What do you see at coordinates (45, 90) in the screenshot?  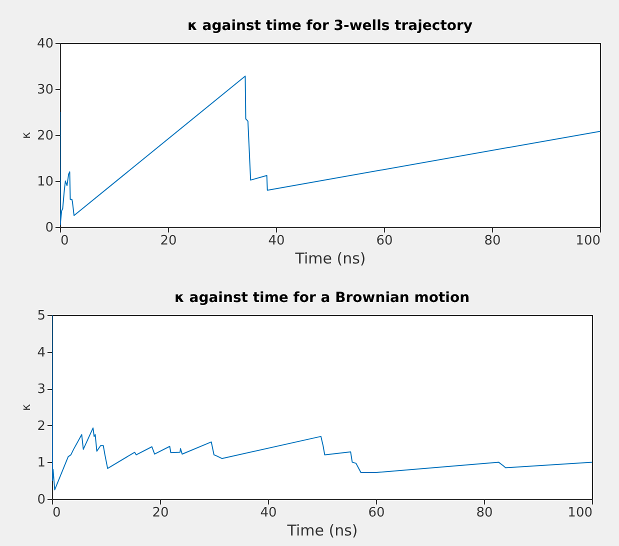 I see `y-tick-label: 30` at bounding box center [45, 90].